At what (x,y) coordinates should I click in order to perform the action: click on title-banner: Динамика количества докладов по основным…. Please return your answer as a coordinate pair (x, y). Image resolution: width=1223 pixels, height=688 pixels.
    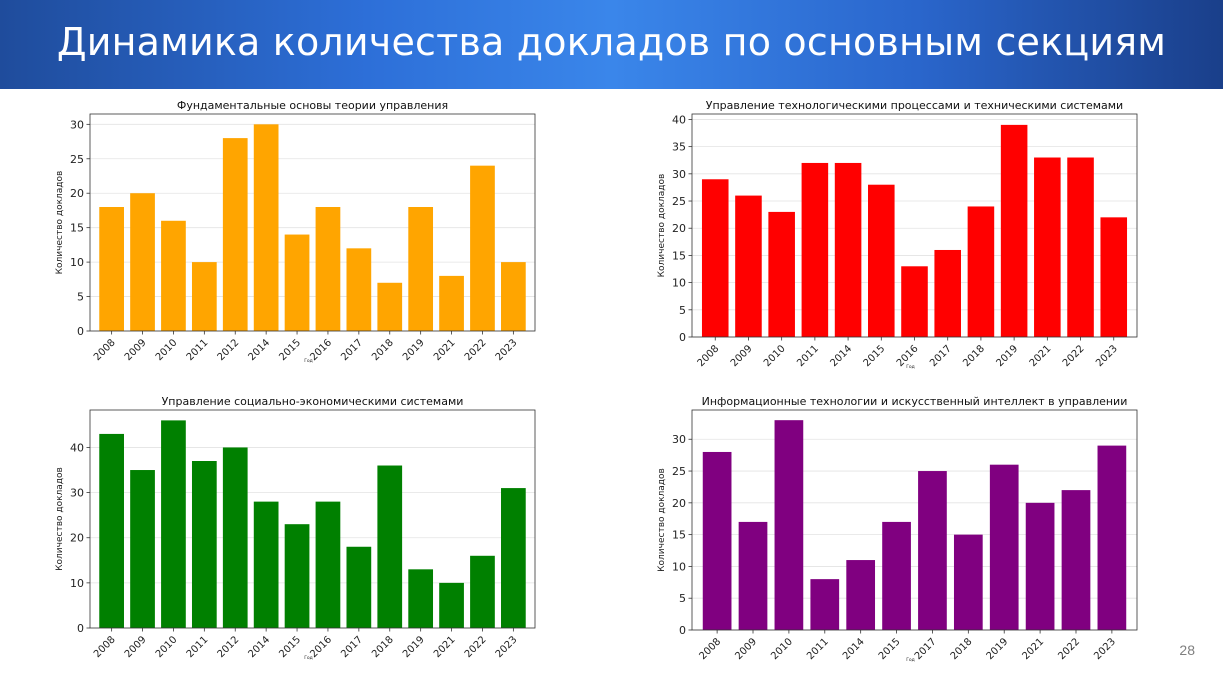
    Looking at the image, I should click on (611, 44).